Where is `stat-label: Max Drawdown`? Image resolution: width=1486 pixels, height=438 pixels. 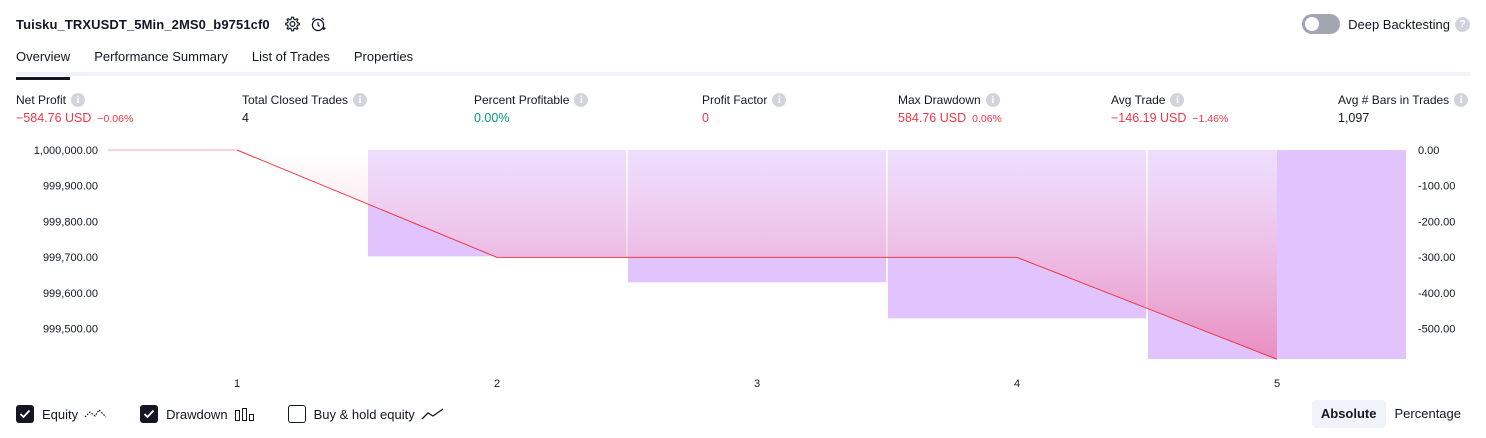
stat-label: Max Drawdown is located at coordinates (939, 100).